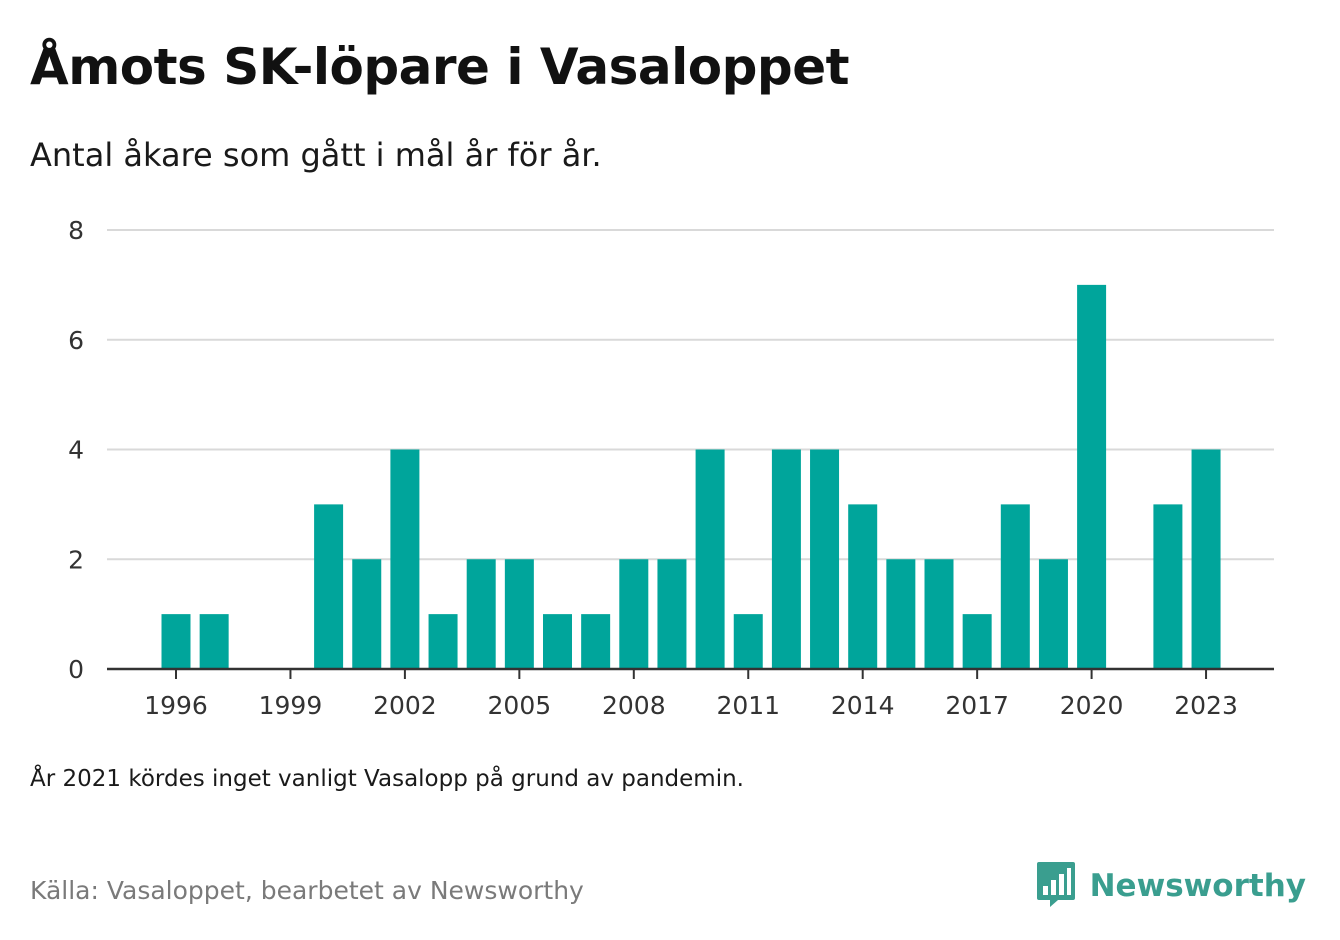  What do you see at coordinates (710, 559) in the screenshot?
I see `bar-2010` at bounding box center [710, 559].